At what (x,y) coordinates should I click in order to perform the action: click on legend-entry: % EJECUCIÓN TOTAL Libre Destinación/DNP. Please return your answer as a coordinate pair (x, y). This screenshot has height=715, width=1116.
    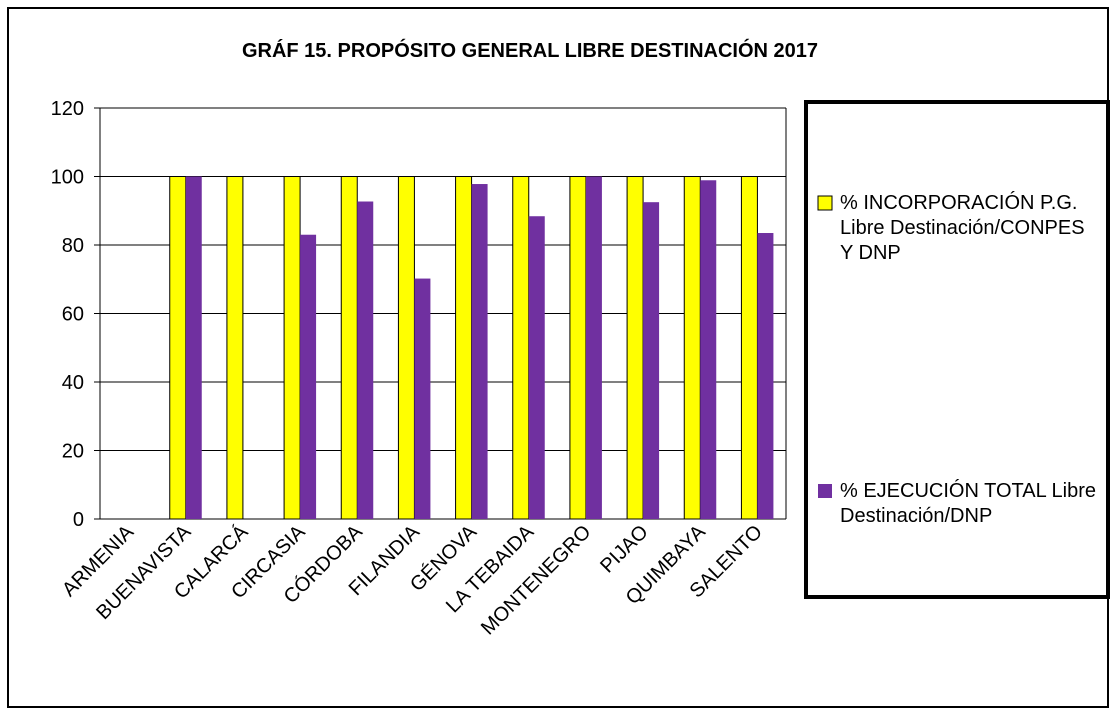
    Looking at the image, I should click on (968, 503).